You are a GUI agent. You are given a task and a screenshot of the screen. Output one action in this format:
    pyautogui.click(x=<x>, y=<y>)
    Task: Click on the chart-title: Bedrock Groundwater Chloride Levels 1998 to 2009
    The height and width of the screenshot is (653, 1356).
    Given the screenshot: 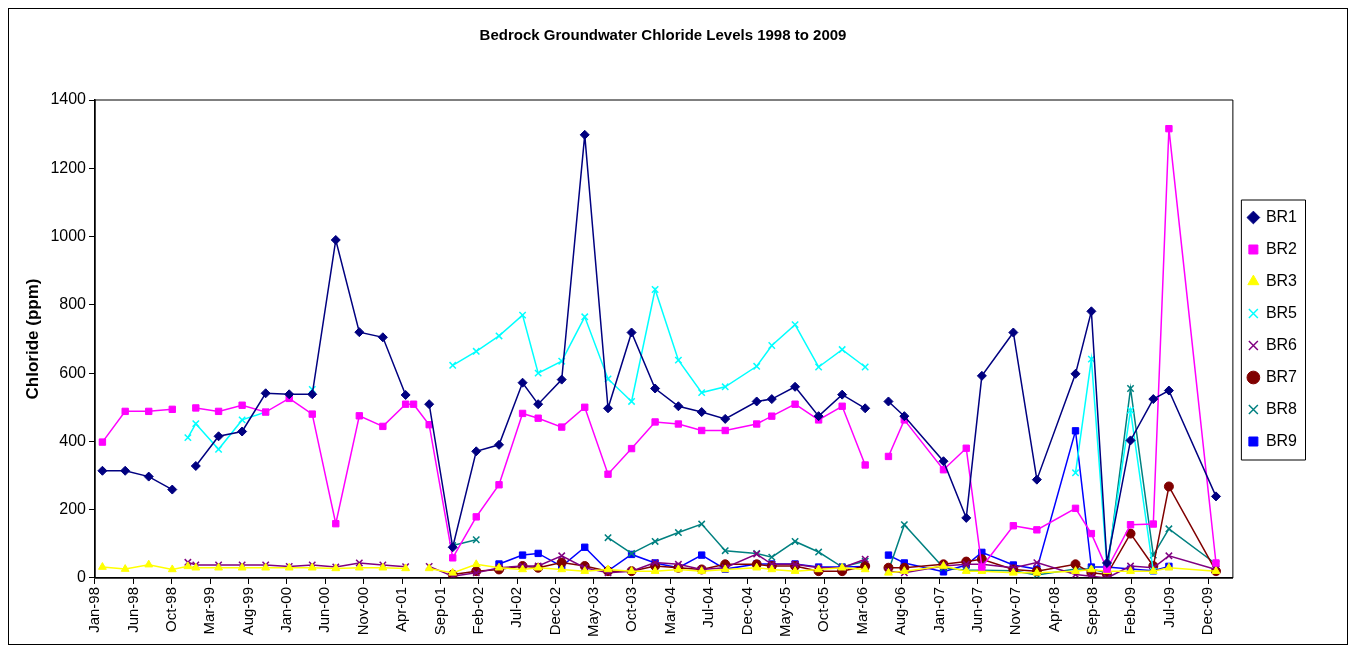 What is the action you would take?
    pyautogui.click(x=663, y=35)
    